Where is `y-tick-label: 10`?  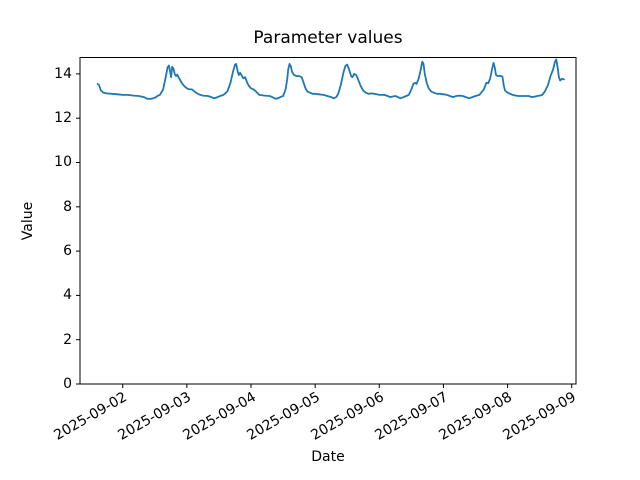 y-tick-label: 10 is located at coordinates (63, 162).